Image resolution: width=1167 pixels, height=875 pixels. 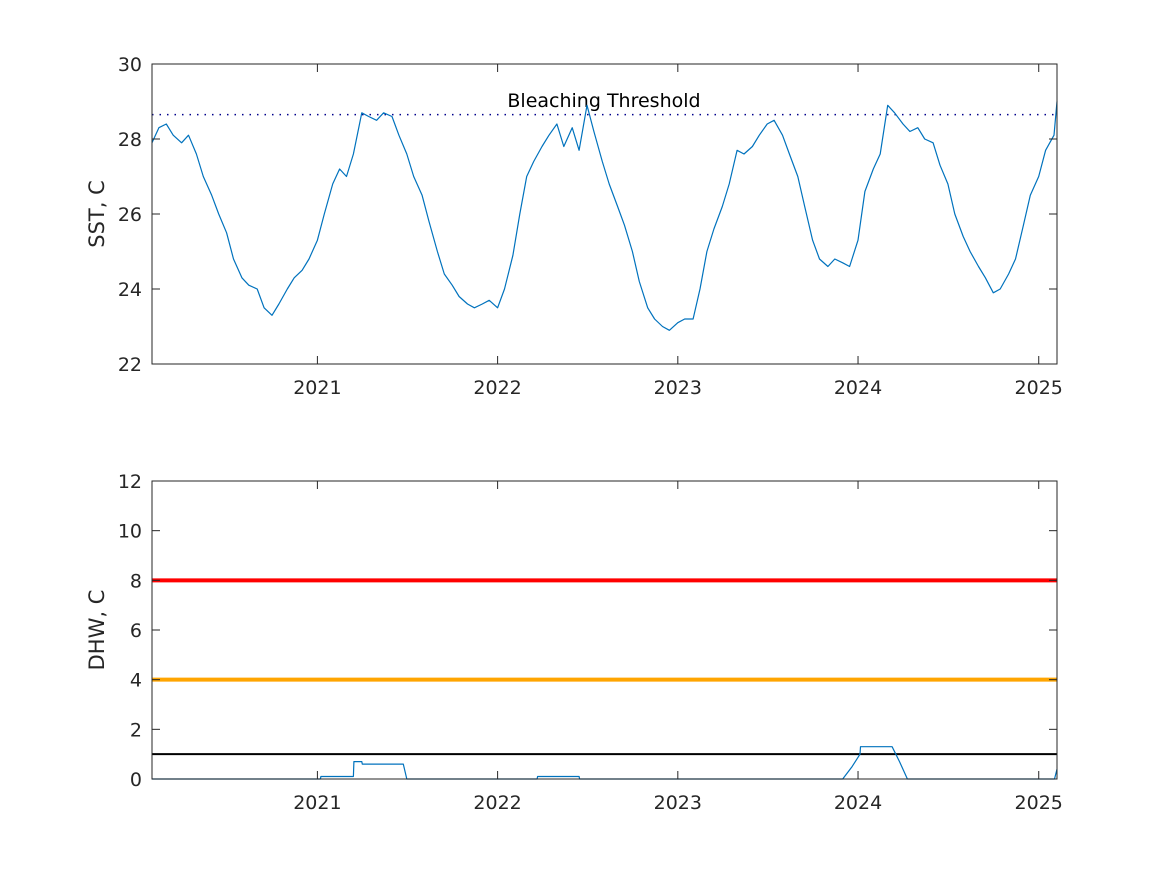 I want to click on dhw-x-tick-label: 2022, so click(x=497, y=803).